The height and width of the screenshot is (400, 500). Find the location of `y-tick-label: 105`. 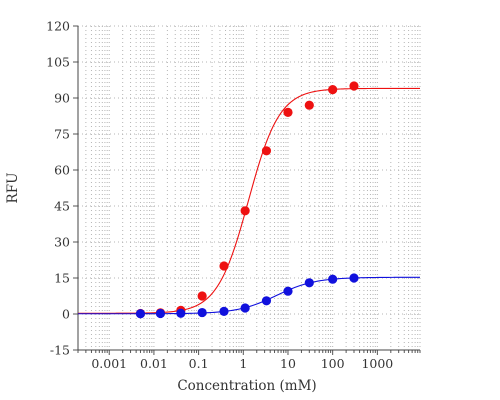

y-tick-label: 105 is located at coordinates (58, 62).